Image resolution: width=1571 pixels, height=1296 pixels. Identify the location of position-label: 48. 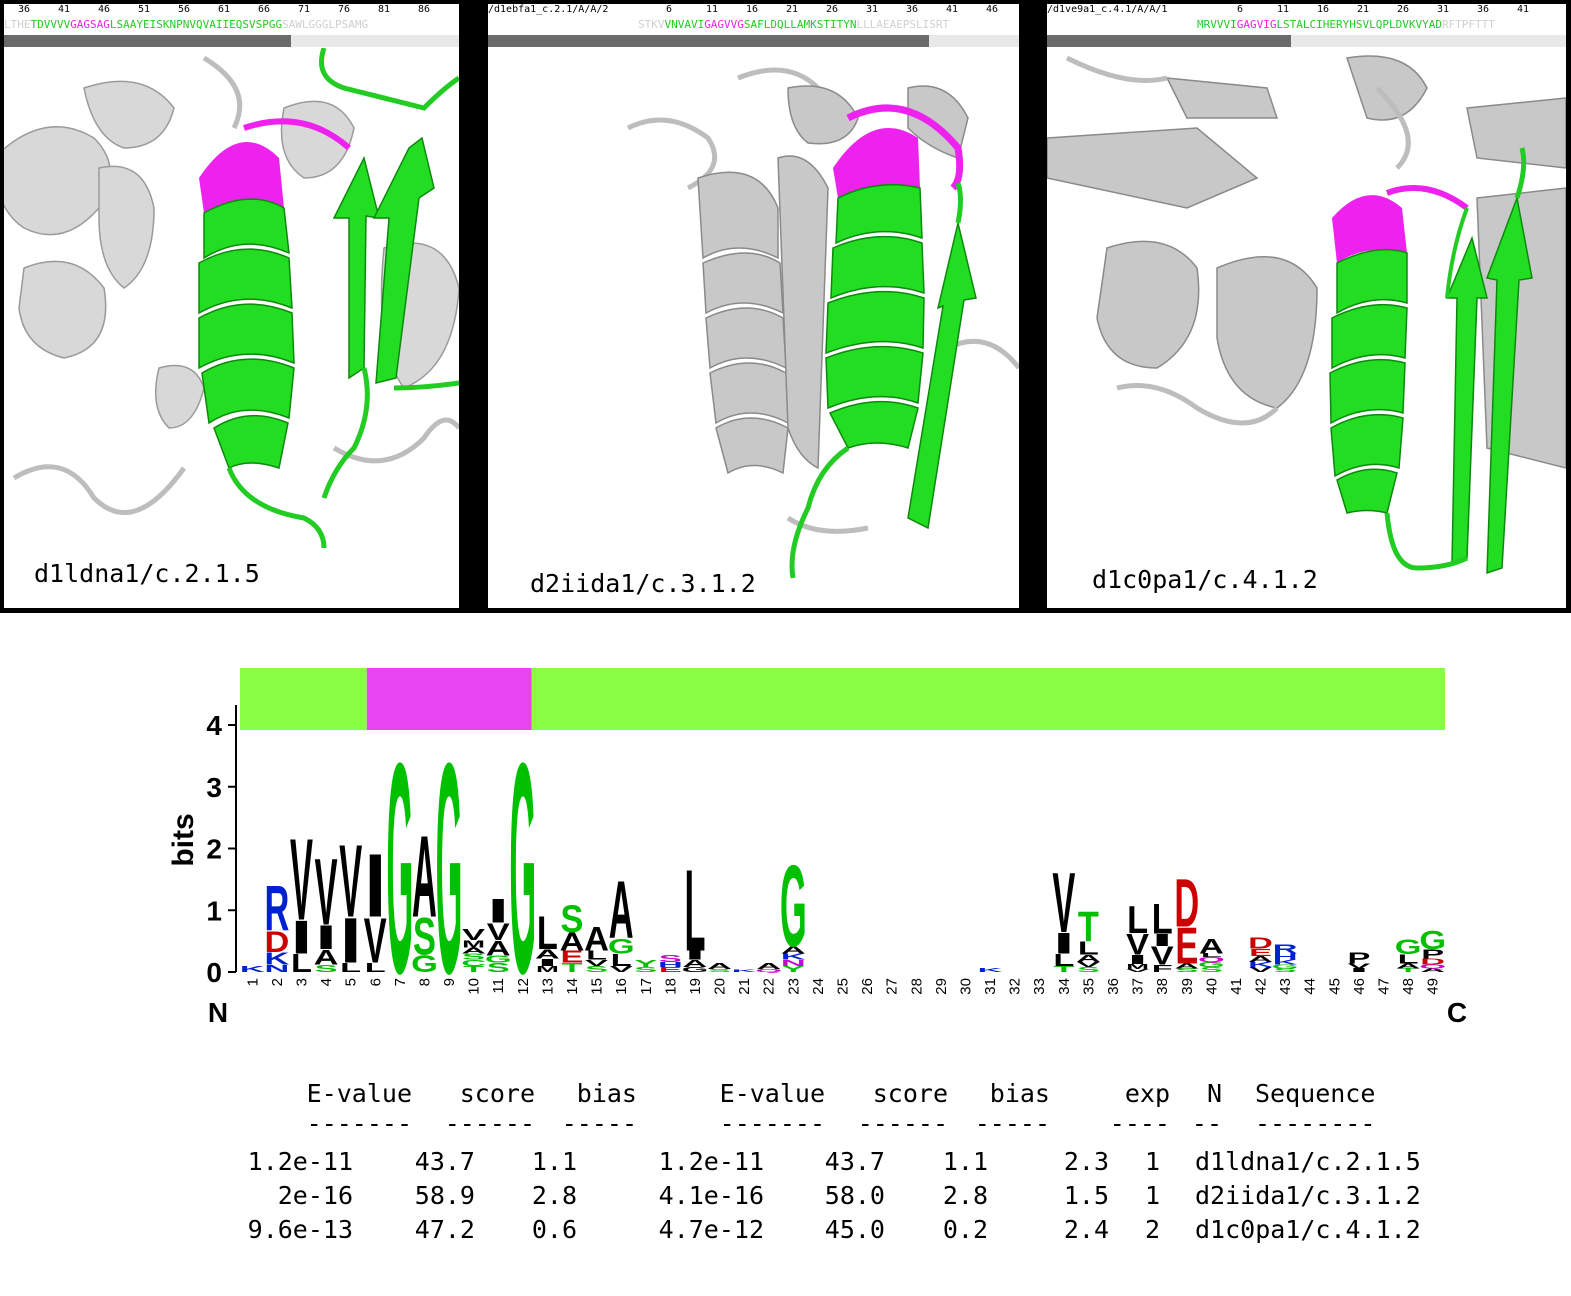
(1408, 986).